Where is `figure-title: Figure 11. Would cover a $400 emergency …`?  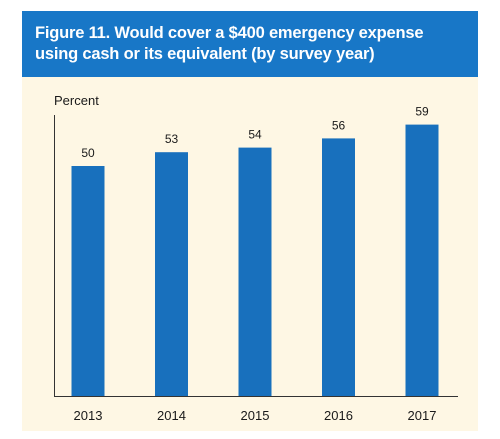 figure-title: Figure 11. Would cover a $400 emergency … is located at coordinates (229, 43).